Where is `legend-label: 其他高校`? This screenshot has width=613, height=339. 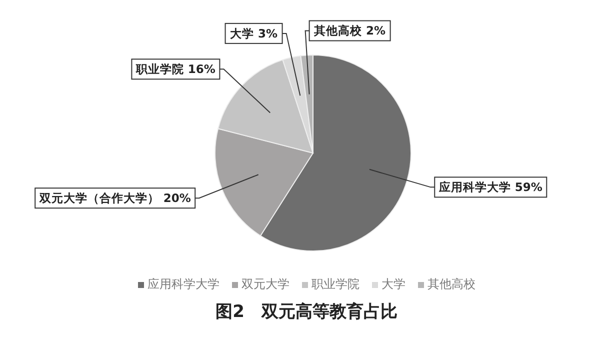 legend-label: 其他高校 is located at coordinates (451, 284).